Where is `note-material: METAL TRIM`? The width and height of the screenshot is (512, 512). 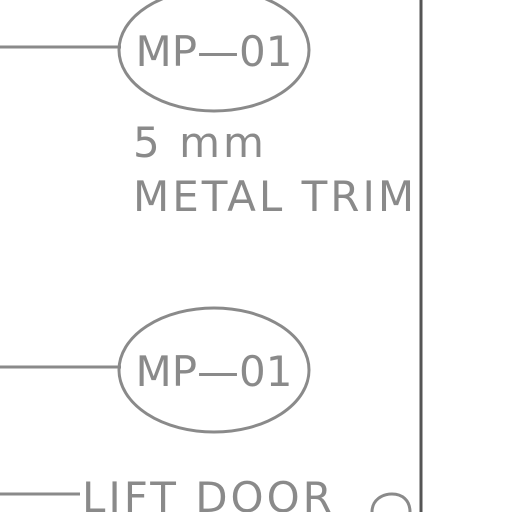 note-material: METAL TRIM is located at coordinates (275, 196).